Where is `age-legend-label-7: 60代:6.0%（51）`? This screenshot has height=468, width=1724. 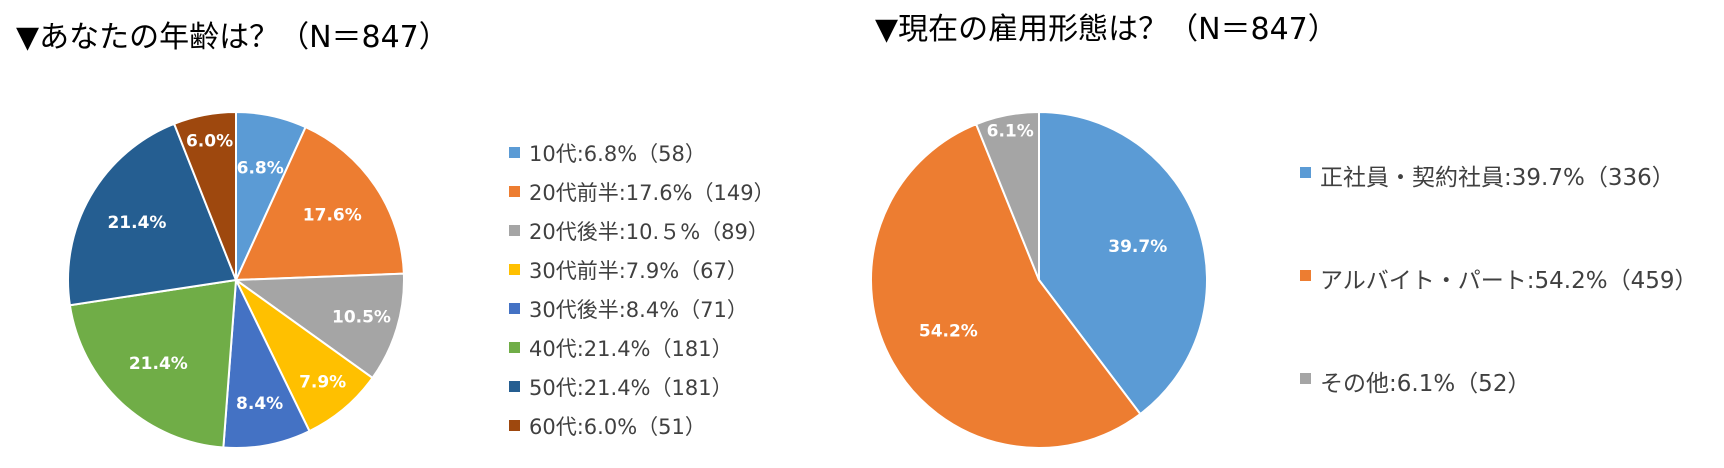
age-legend-label-7: 60代:6.0%（51） is located at coordinates (617, 426).